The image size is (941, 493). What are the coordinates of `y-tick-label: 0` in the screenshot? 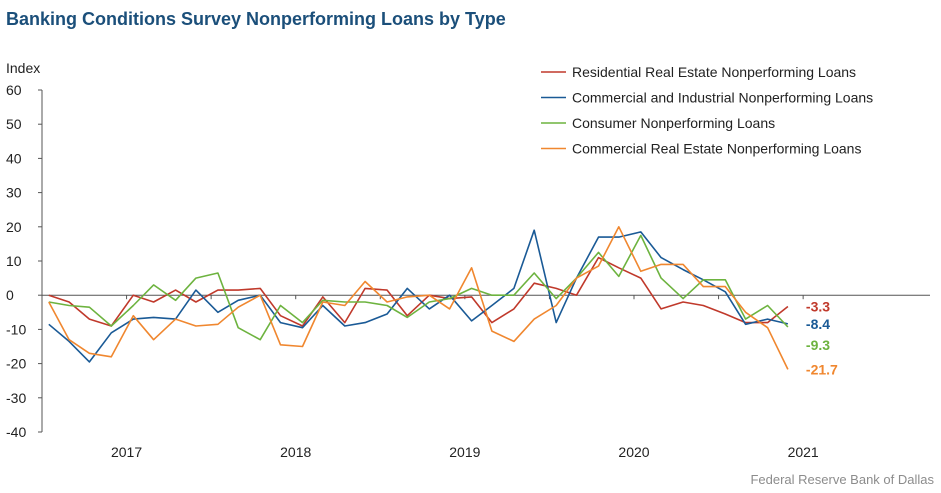 It's located at (10, 295).